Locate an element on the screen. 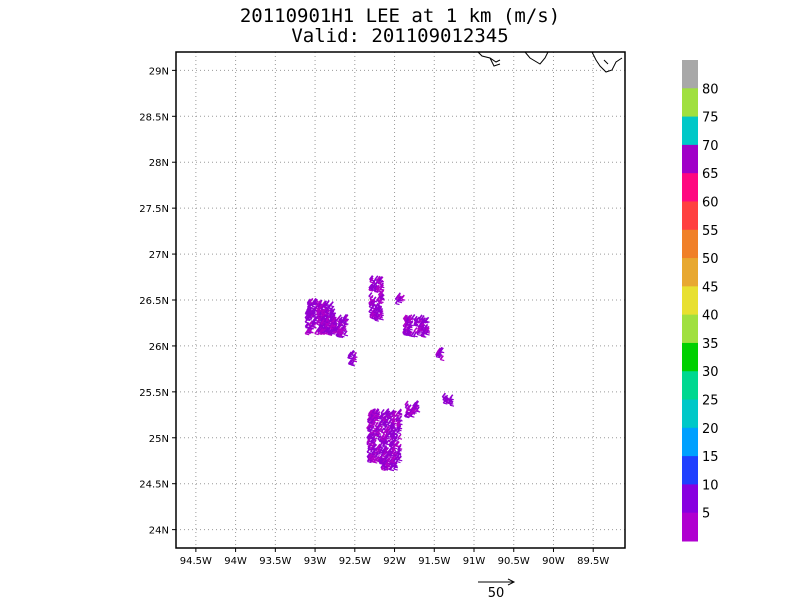 Image resolution: width=800 pixels, height=600 pixels. reference-vector: 50 is located at coordinates (497, 589).